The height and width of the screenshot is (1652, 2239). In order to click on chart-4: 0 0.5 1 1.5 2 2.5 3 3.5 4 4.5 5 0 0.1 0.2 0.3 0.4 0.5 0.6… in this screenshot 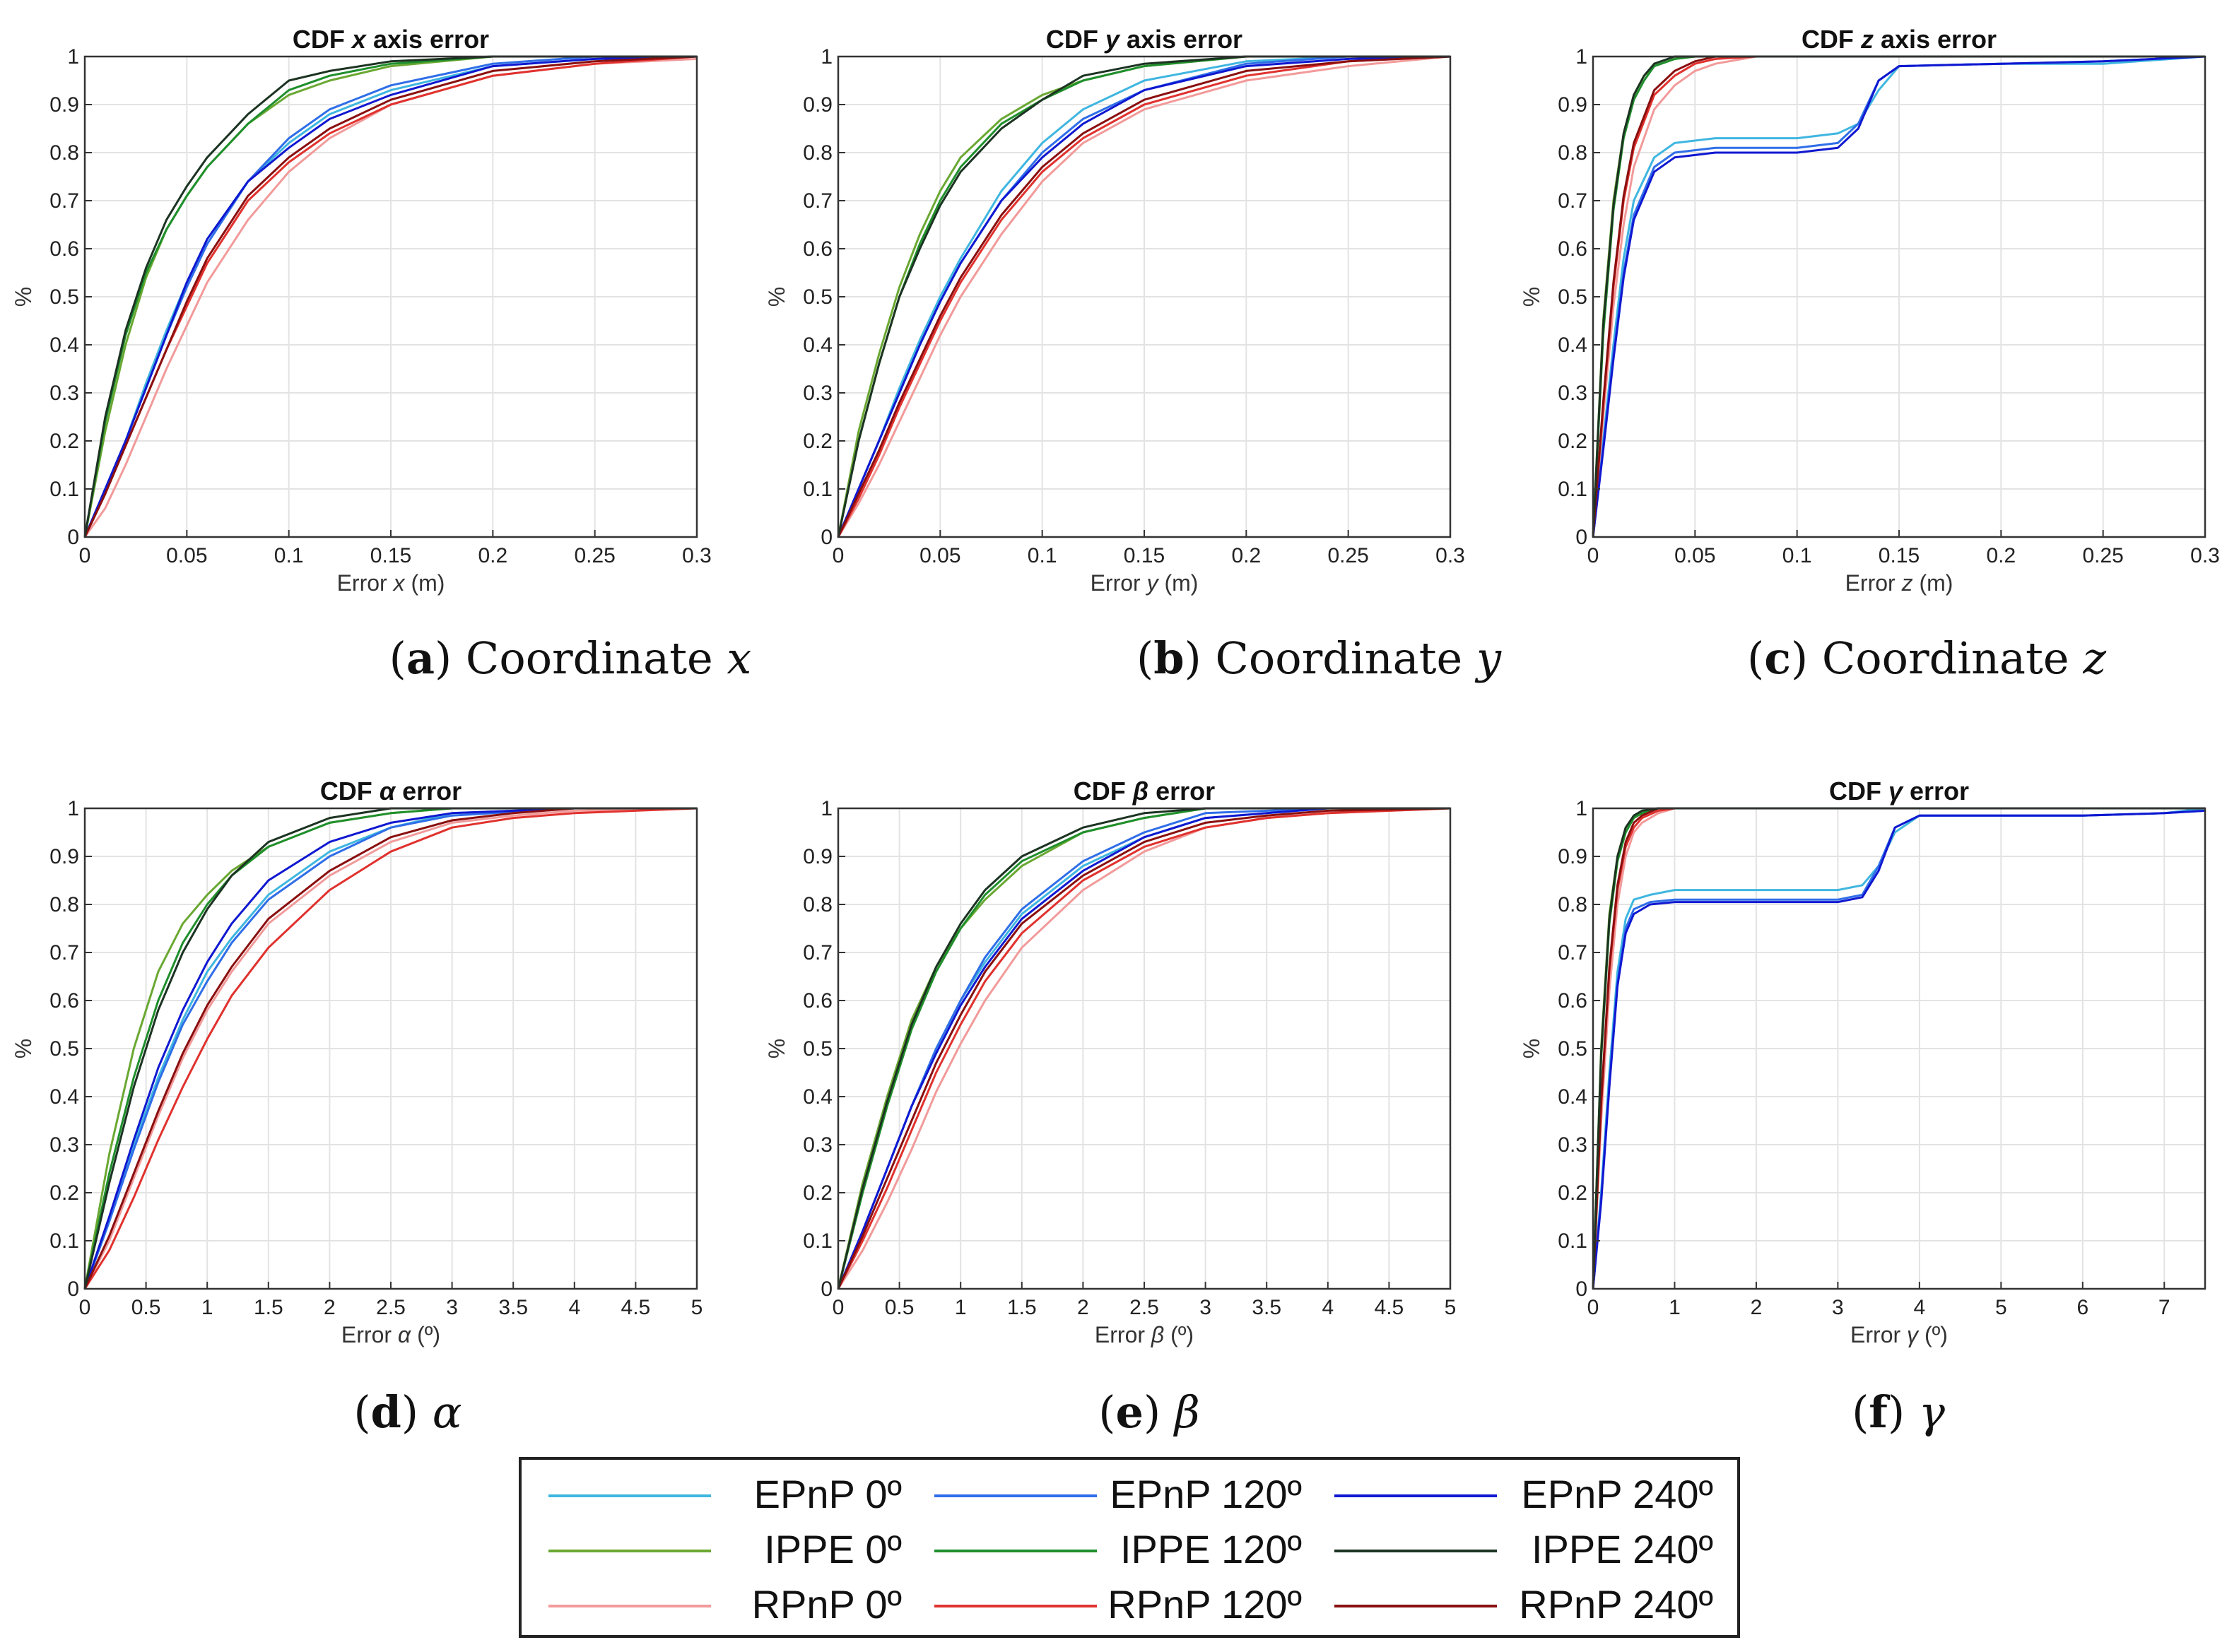, I will do `click(357, 1062)`.